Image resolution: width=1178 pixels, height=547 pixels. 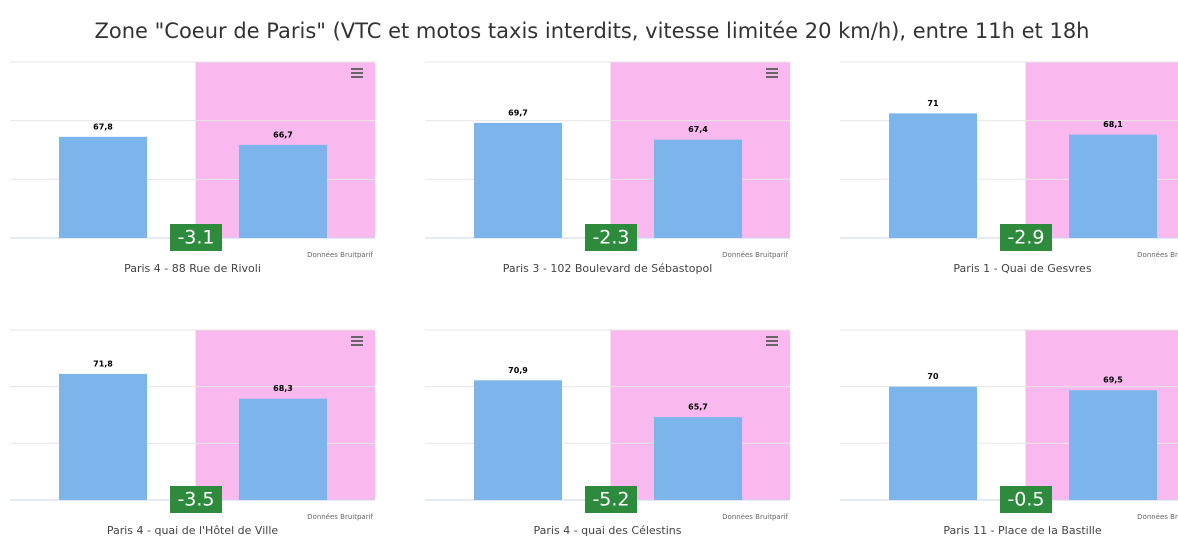 I want to click on data-label: 68,3, so click(x=283, y=388).